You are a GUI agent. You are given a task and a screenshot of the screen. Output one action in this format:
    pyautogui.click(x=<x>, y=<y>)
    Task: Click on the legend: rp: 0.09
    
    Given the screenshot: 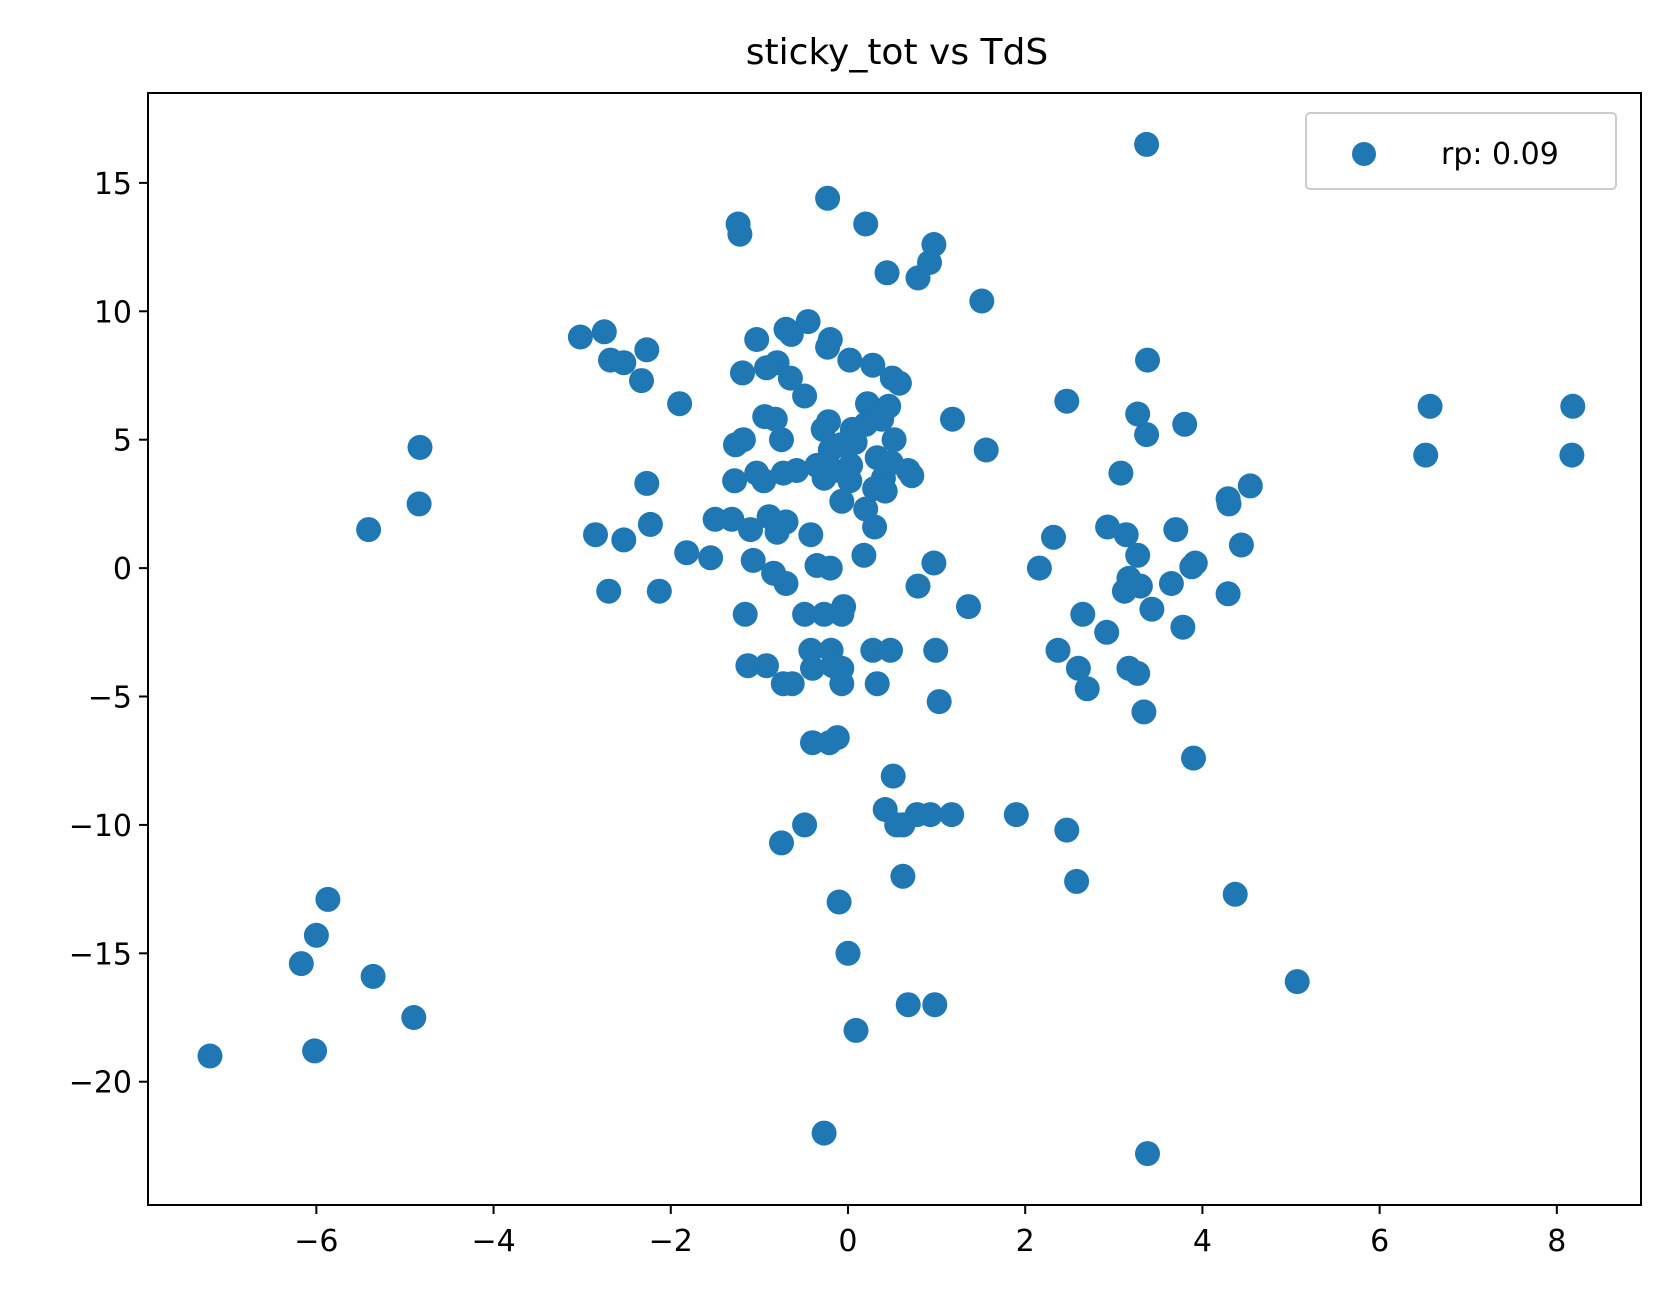 What is the action you would take?
    pyautogui.click(x=1461, y=151)
    